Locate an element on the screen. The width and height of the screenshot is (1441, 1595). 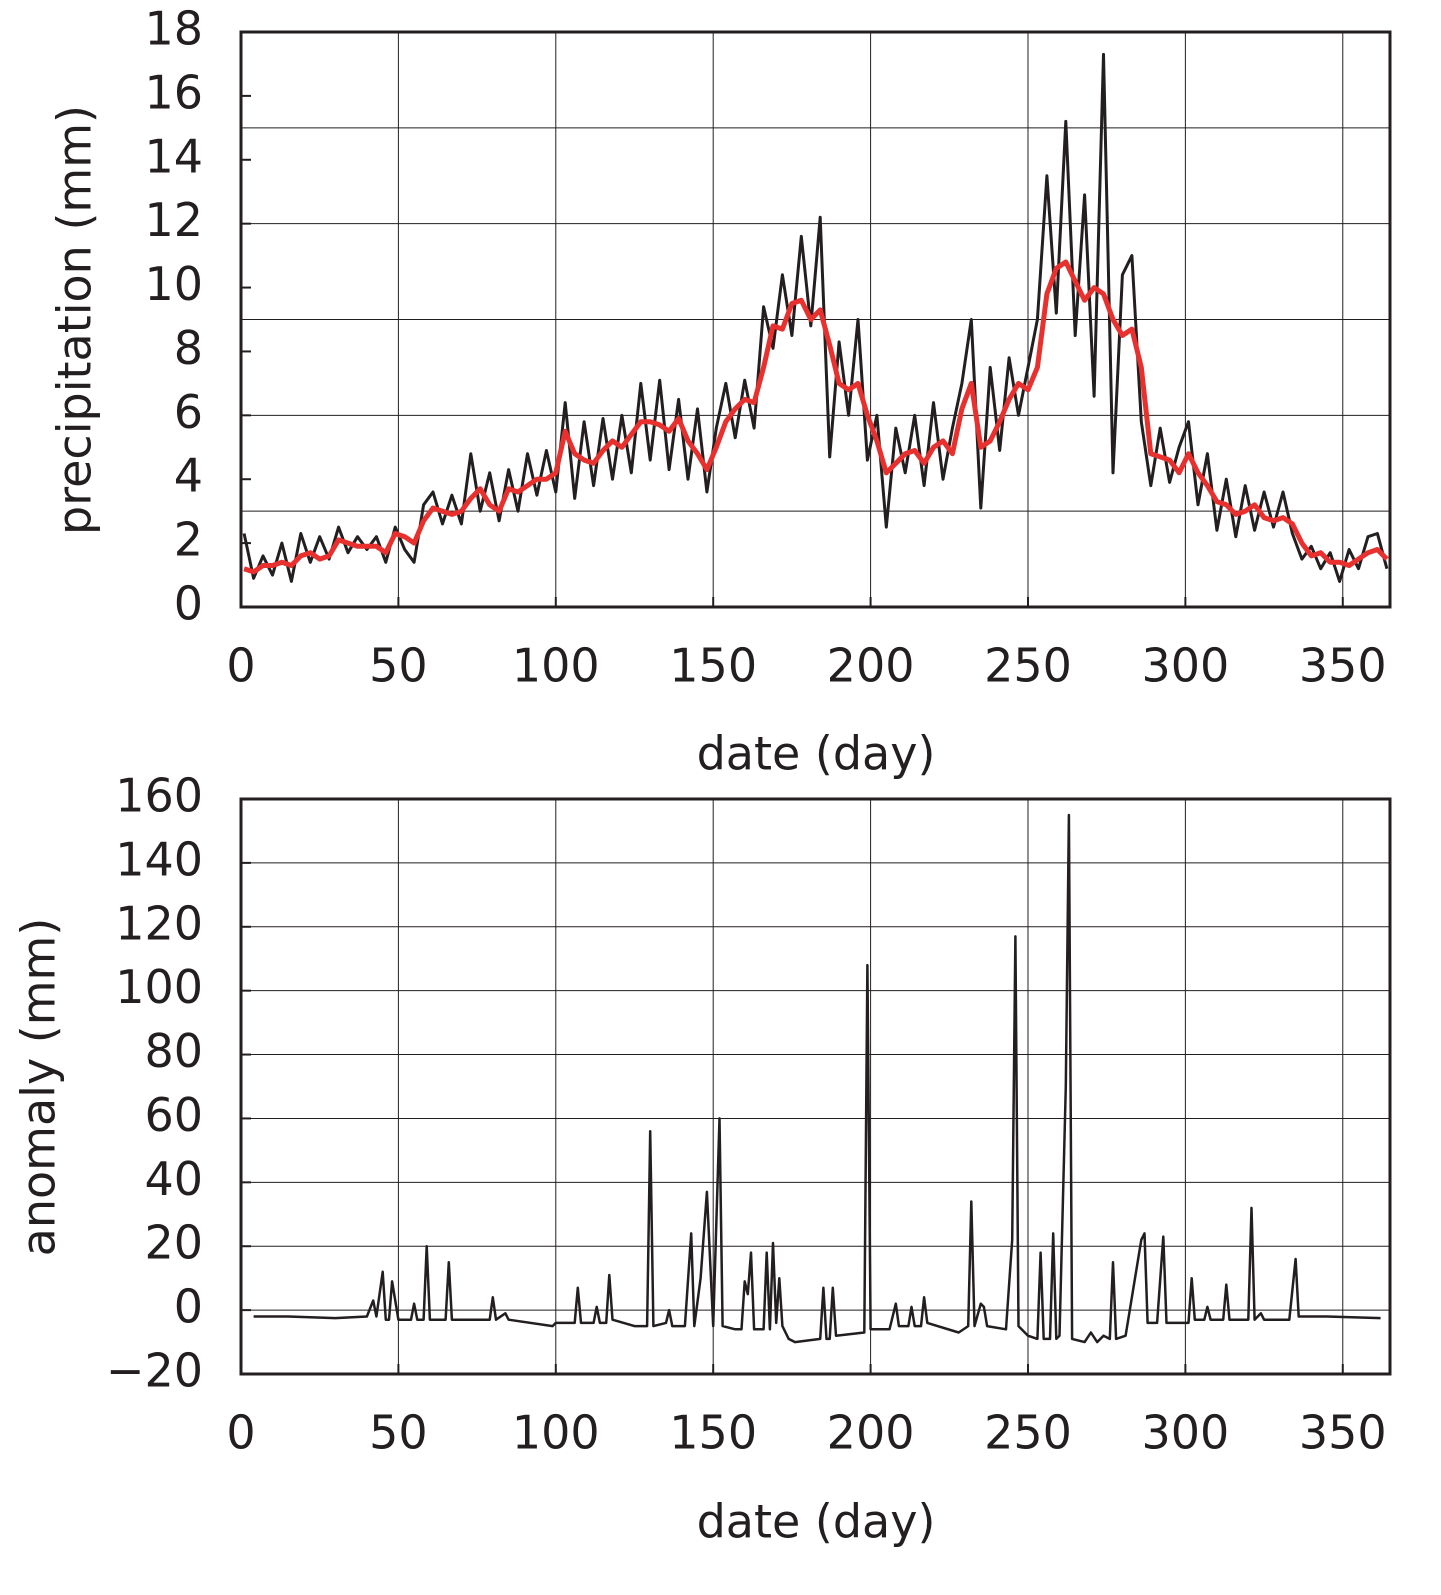
y-tick-label: 16 is located at coordinates (173, 92).